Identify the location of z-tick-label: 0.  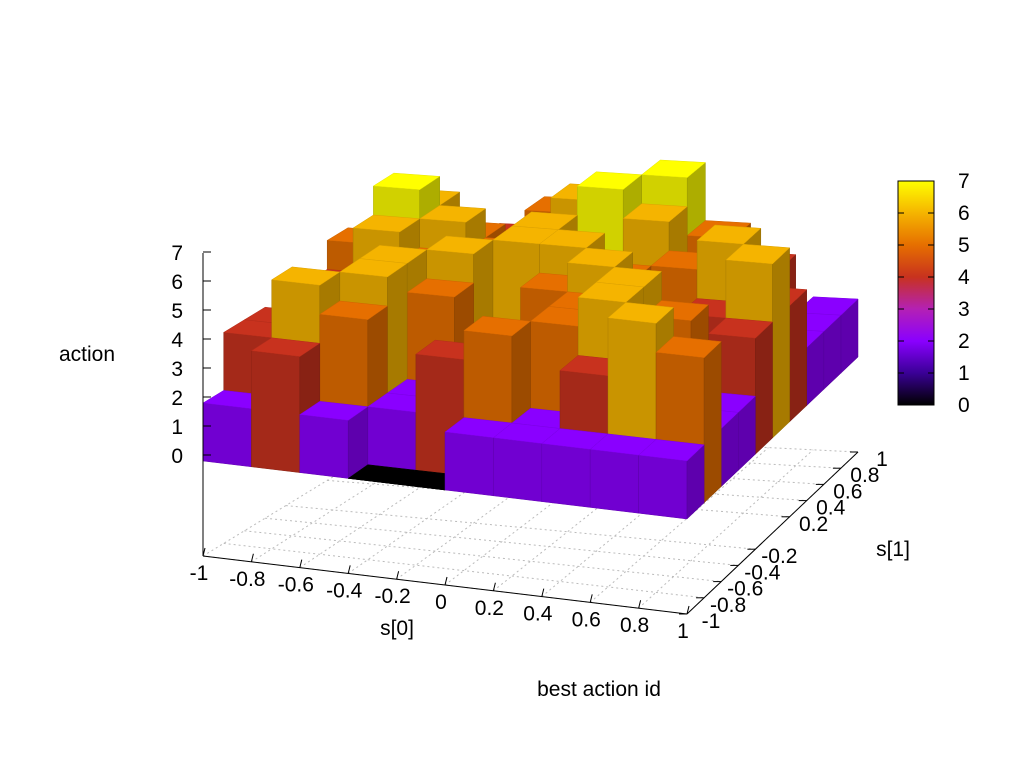
(177, 456).